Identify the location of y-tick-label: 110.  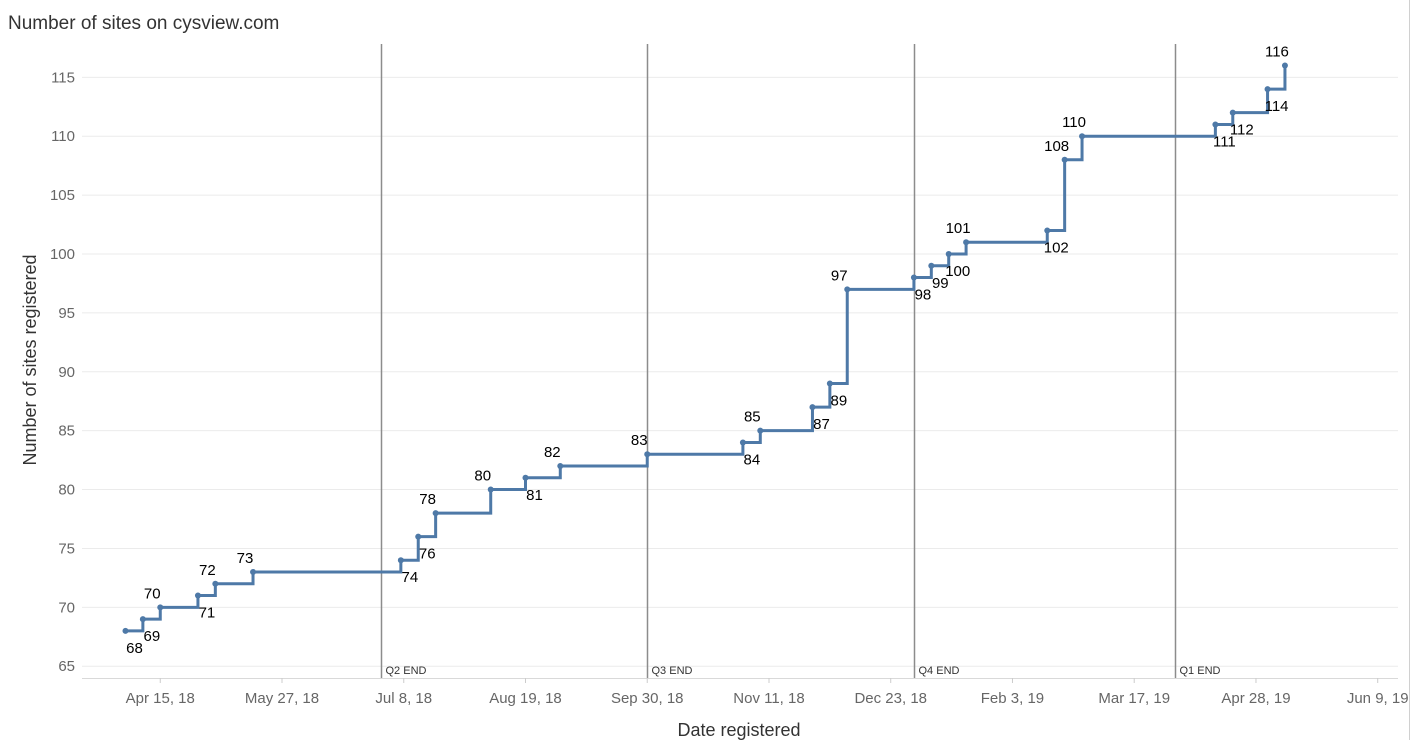
(63, 136).